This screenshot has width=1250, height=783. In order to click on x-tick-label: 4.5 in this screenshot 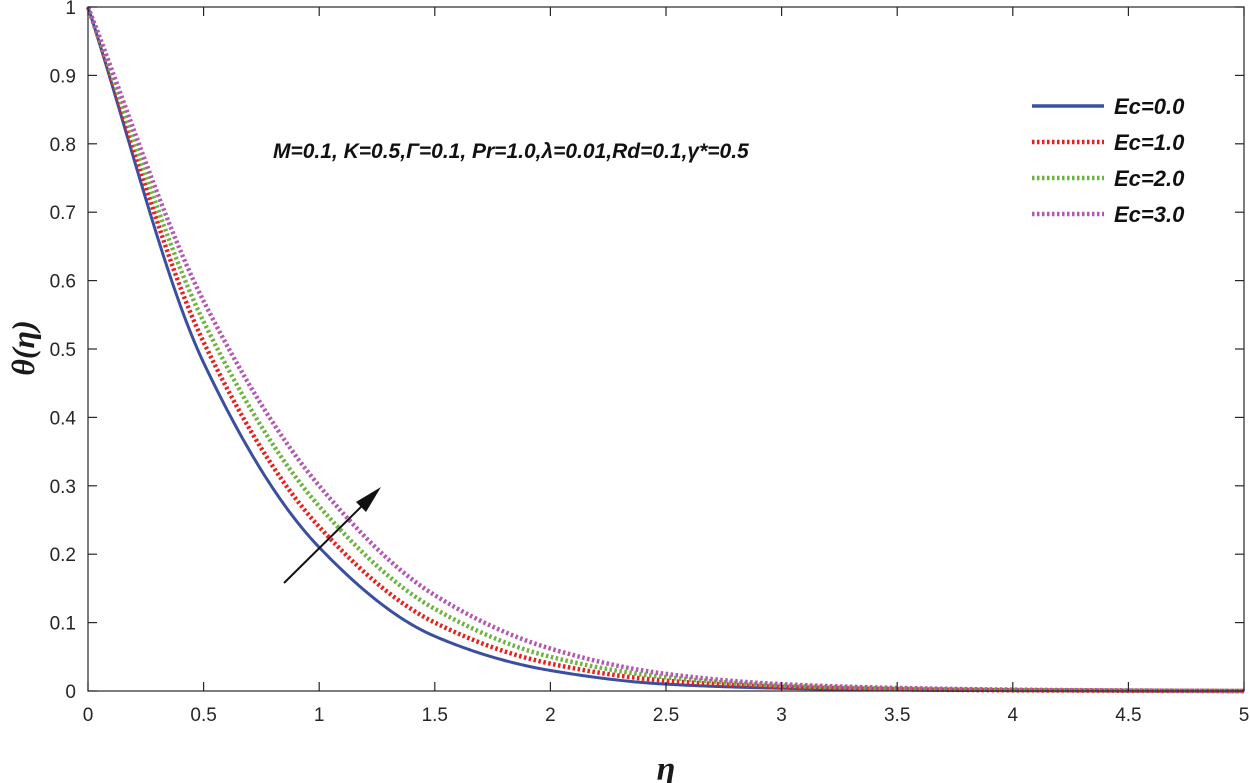, I will do `click(1128, 715)`.